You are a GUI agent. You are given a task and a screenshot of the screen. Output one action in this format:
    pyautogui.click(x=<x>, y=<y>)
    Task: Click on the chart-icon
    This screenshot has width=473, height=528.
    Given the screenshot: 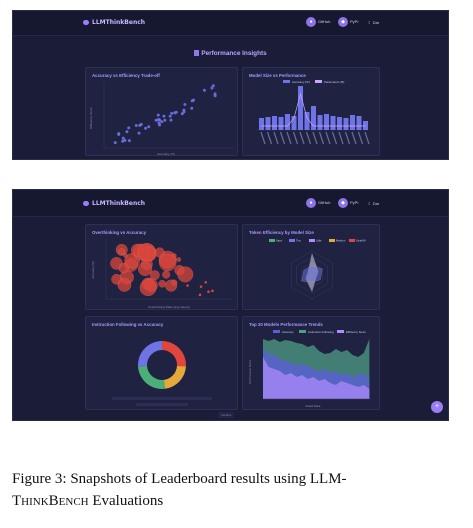 What is the action you would take?
    pyautogui.click(x=197, y=53)
    